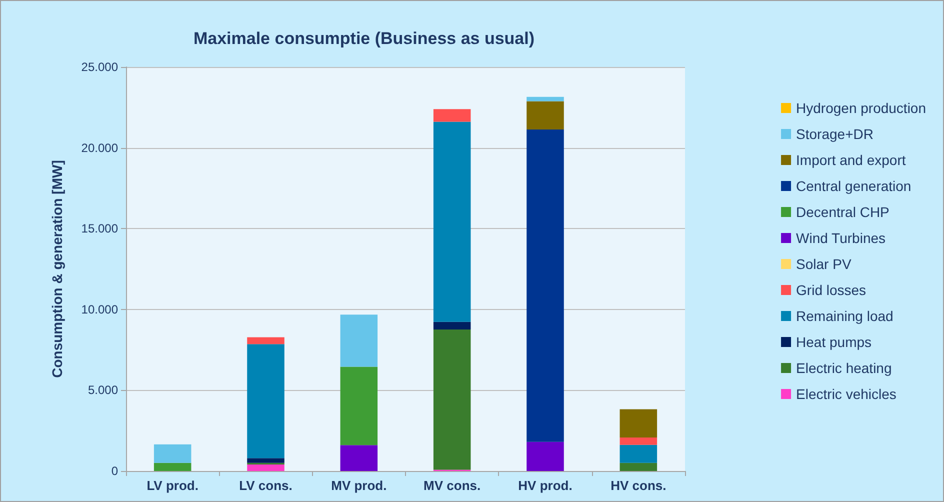 The height and width of the screenshot is (502, 944). I want to click on x-tick-label: MV prod., so click(359, 485).